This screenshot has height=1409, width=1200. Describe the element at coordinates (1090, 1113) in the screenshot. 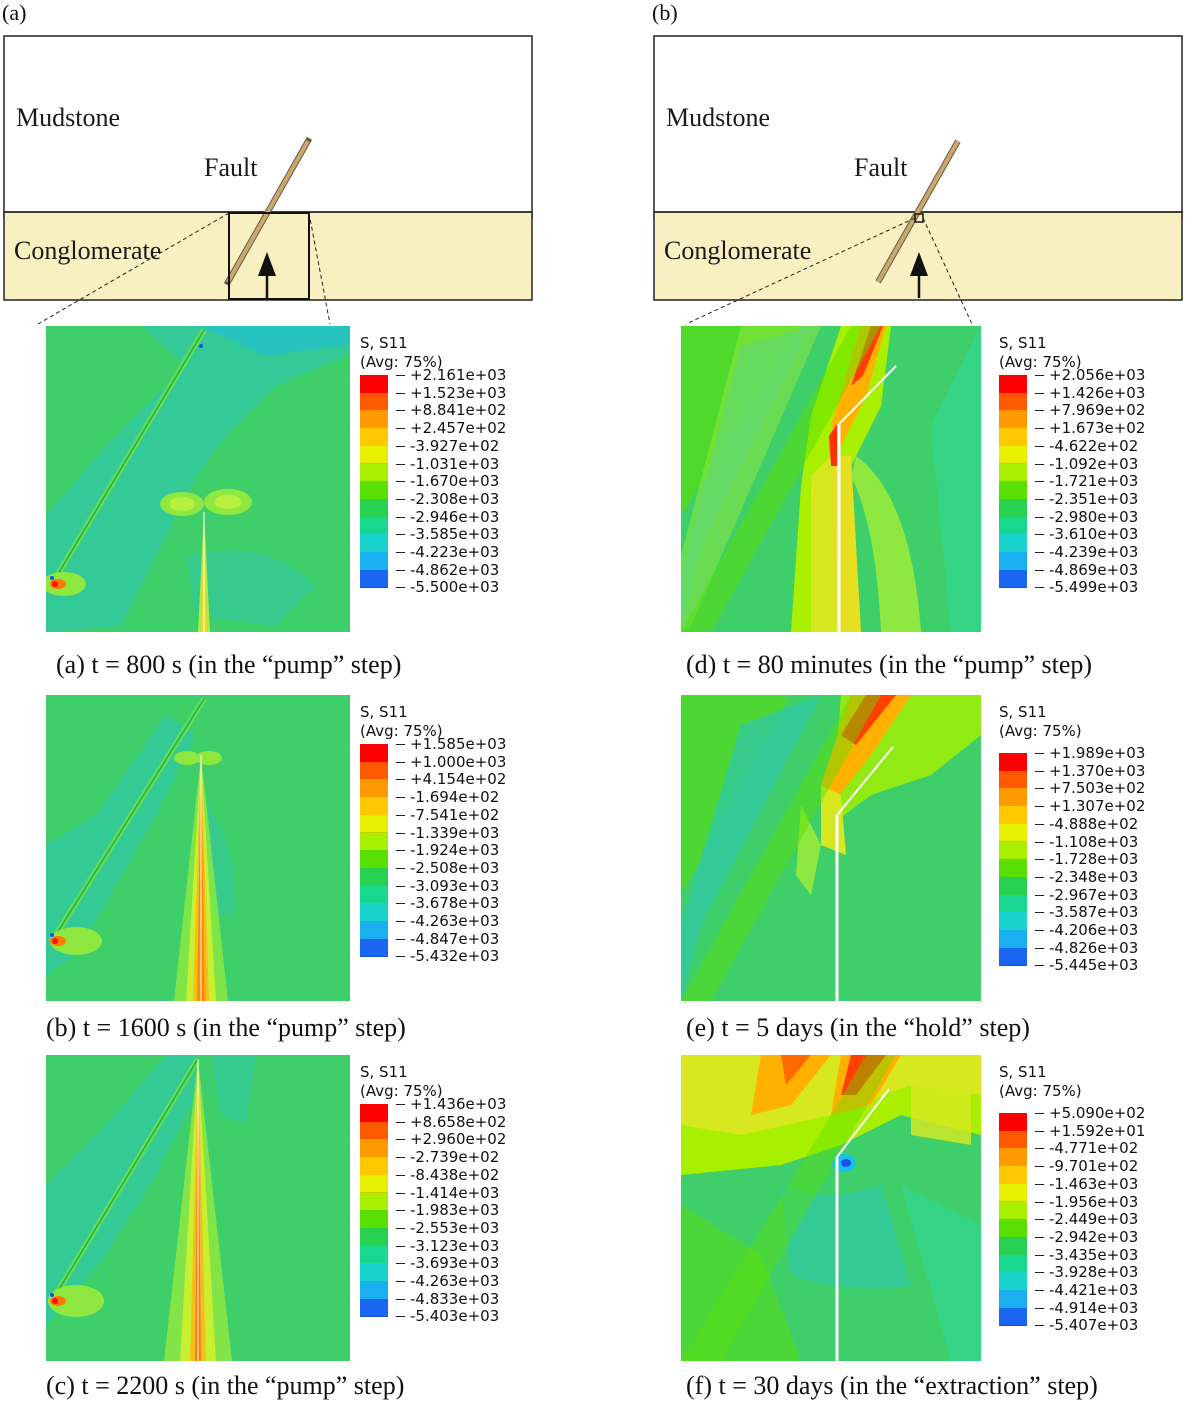

I see `legend-tick: +5.090e+02` at that location.